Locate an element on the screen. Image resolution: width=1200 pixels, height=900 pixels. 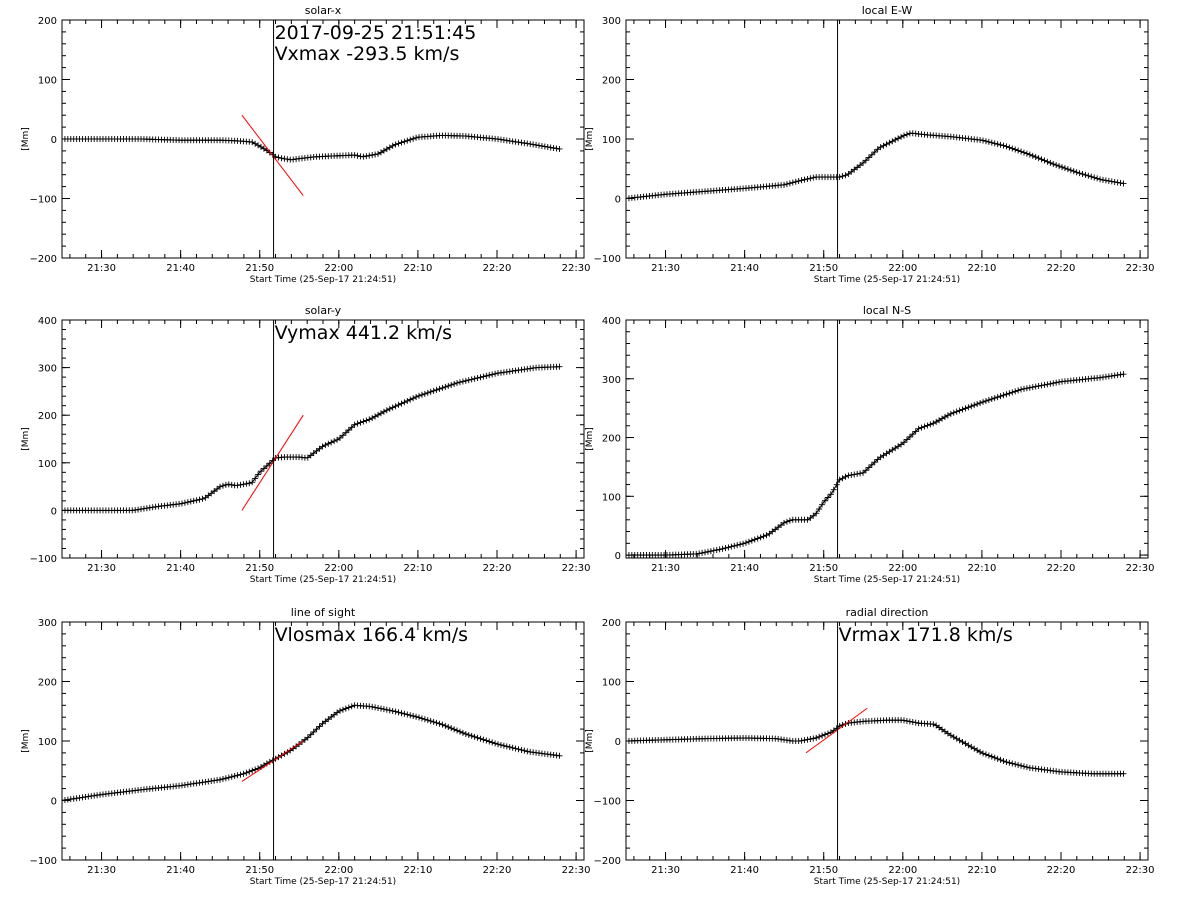
y-axis-label: [Mm] is located at coordinates (590, 439).